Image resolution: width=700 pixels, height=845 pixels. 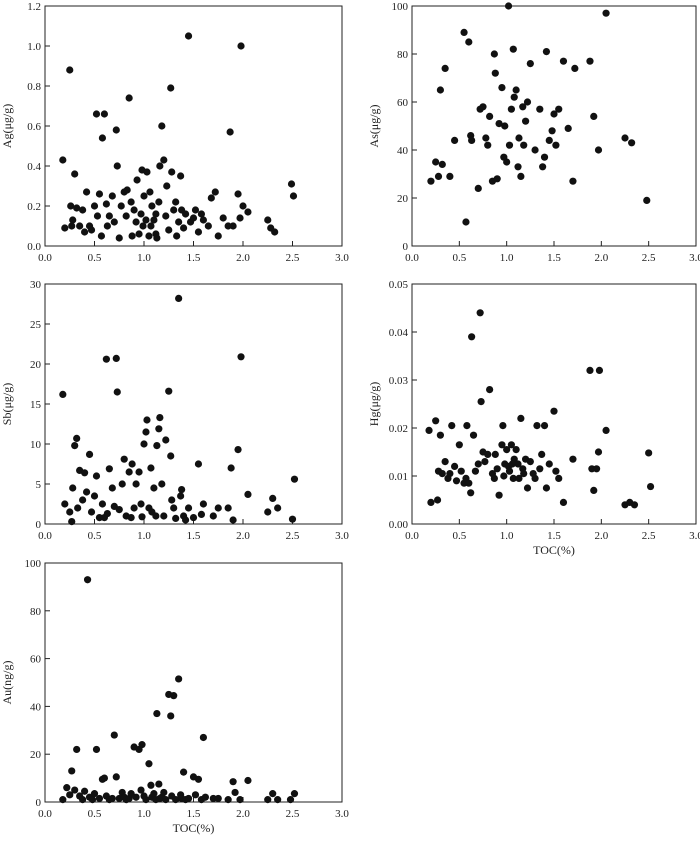 What do you see at coordinates (34, 47) in the screenshot?
I see `y-tick-label: 1.0` at bounding box center [34, 47].